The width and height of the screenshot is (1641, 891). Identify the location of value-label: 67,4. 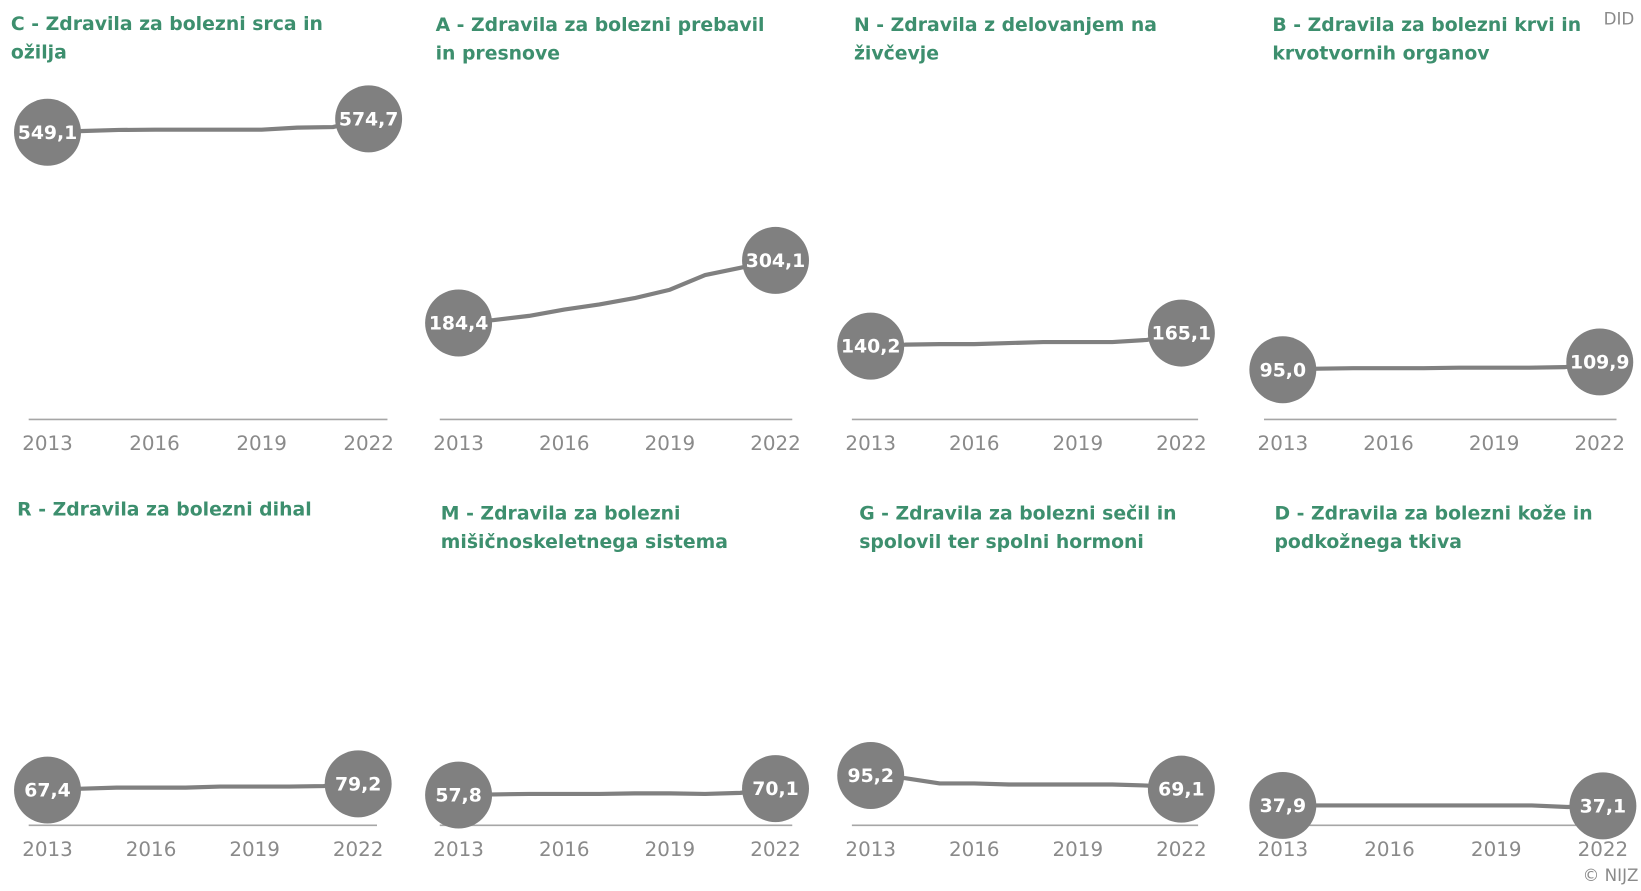
(47, 791).